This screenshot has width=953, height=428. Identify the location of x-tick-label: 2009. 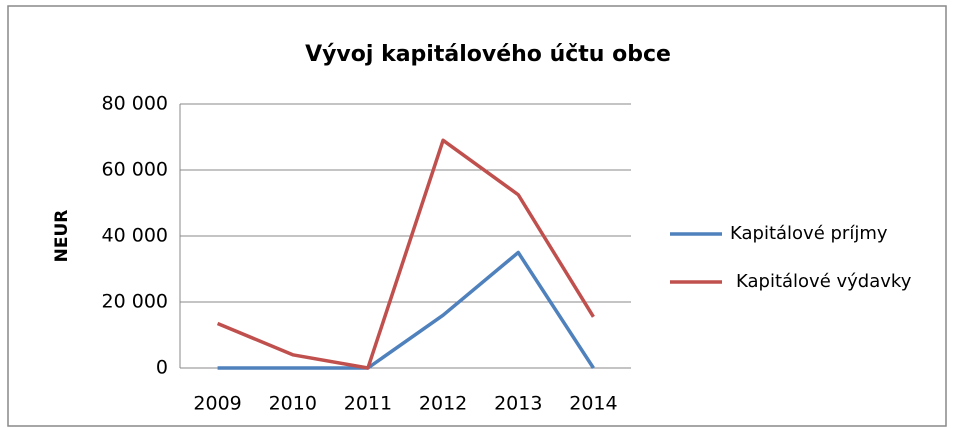
(217, 404).